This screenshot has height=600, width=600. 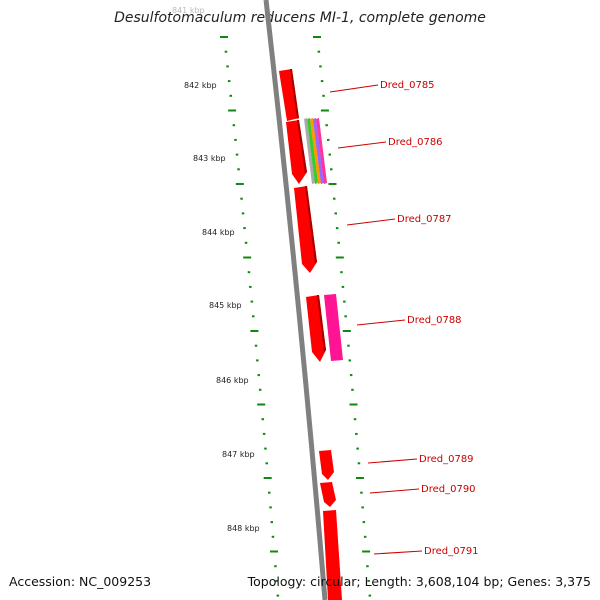 What do you see at coordinates (238, 454) in the screenshot?
I see `tick-label-847: 847 kbp` at bounding box center [238, 454].